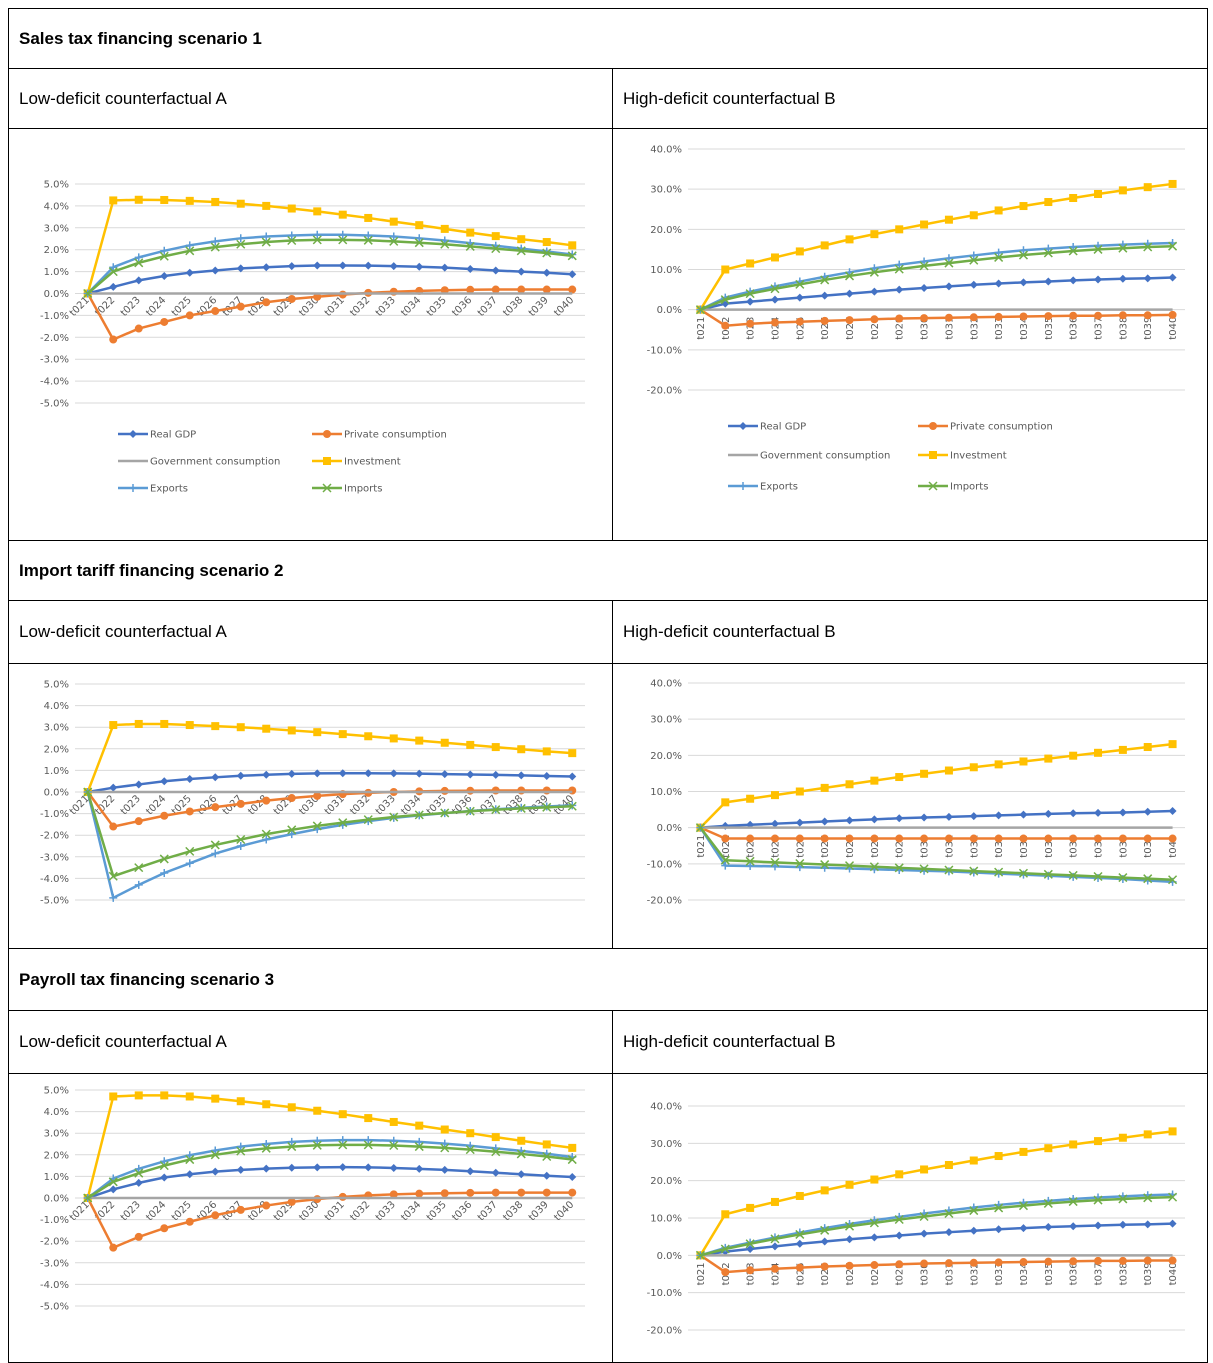  I want to click on legend-label: Investment, so click(978, 456).